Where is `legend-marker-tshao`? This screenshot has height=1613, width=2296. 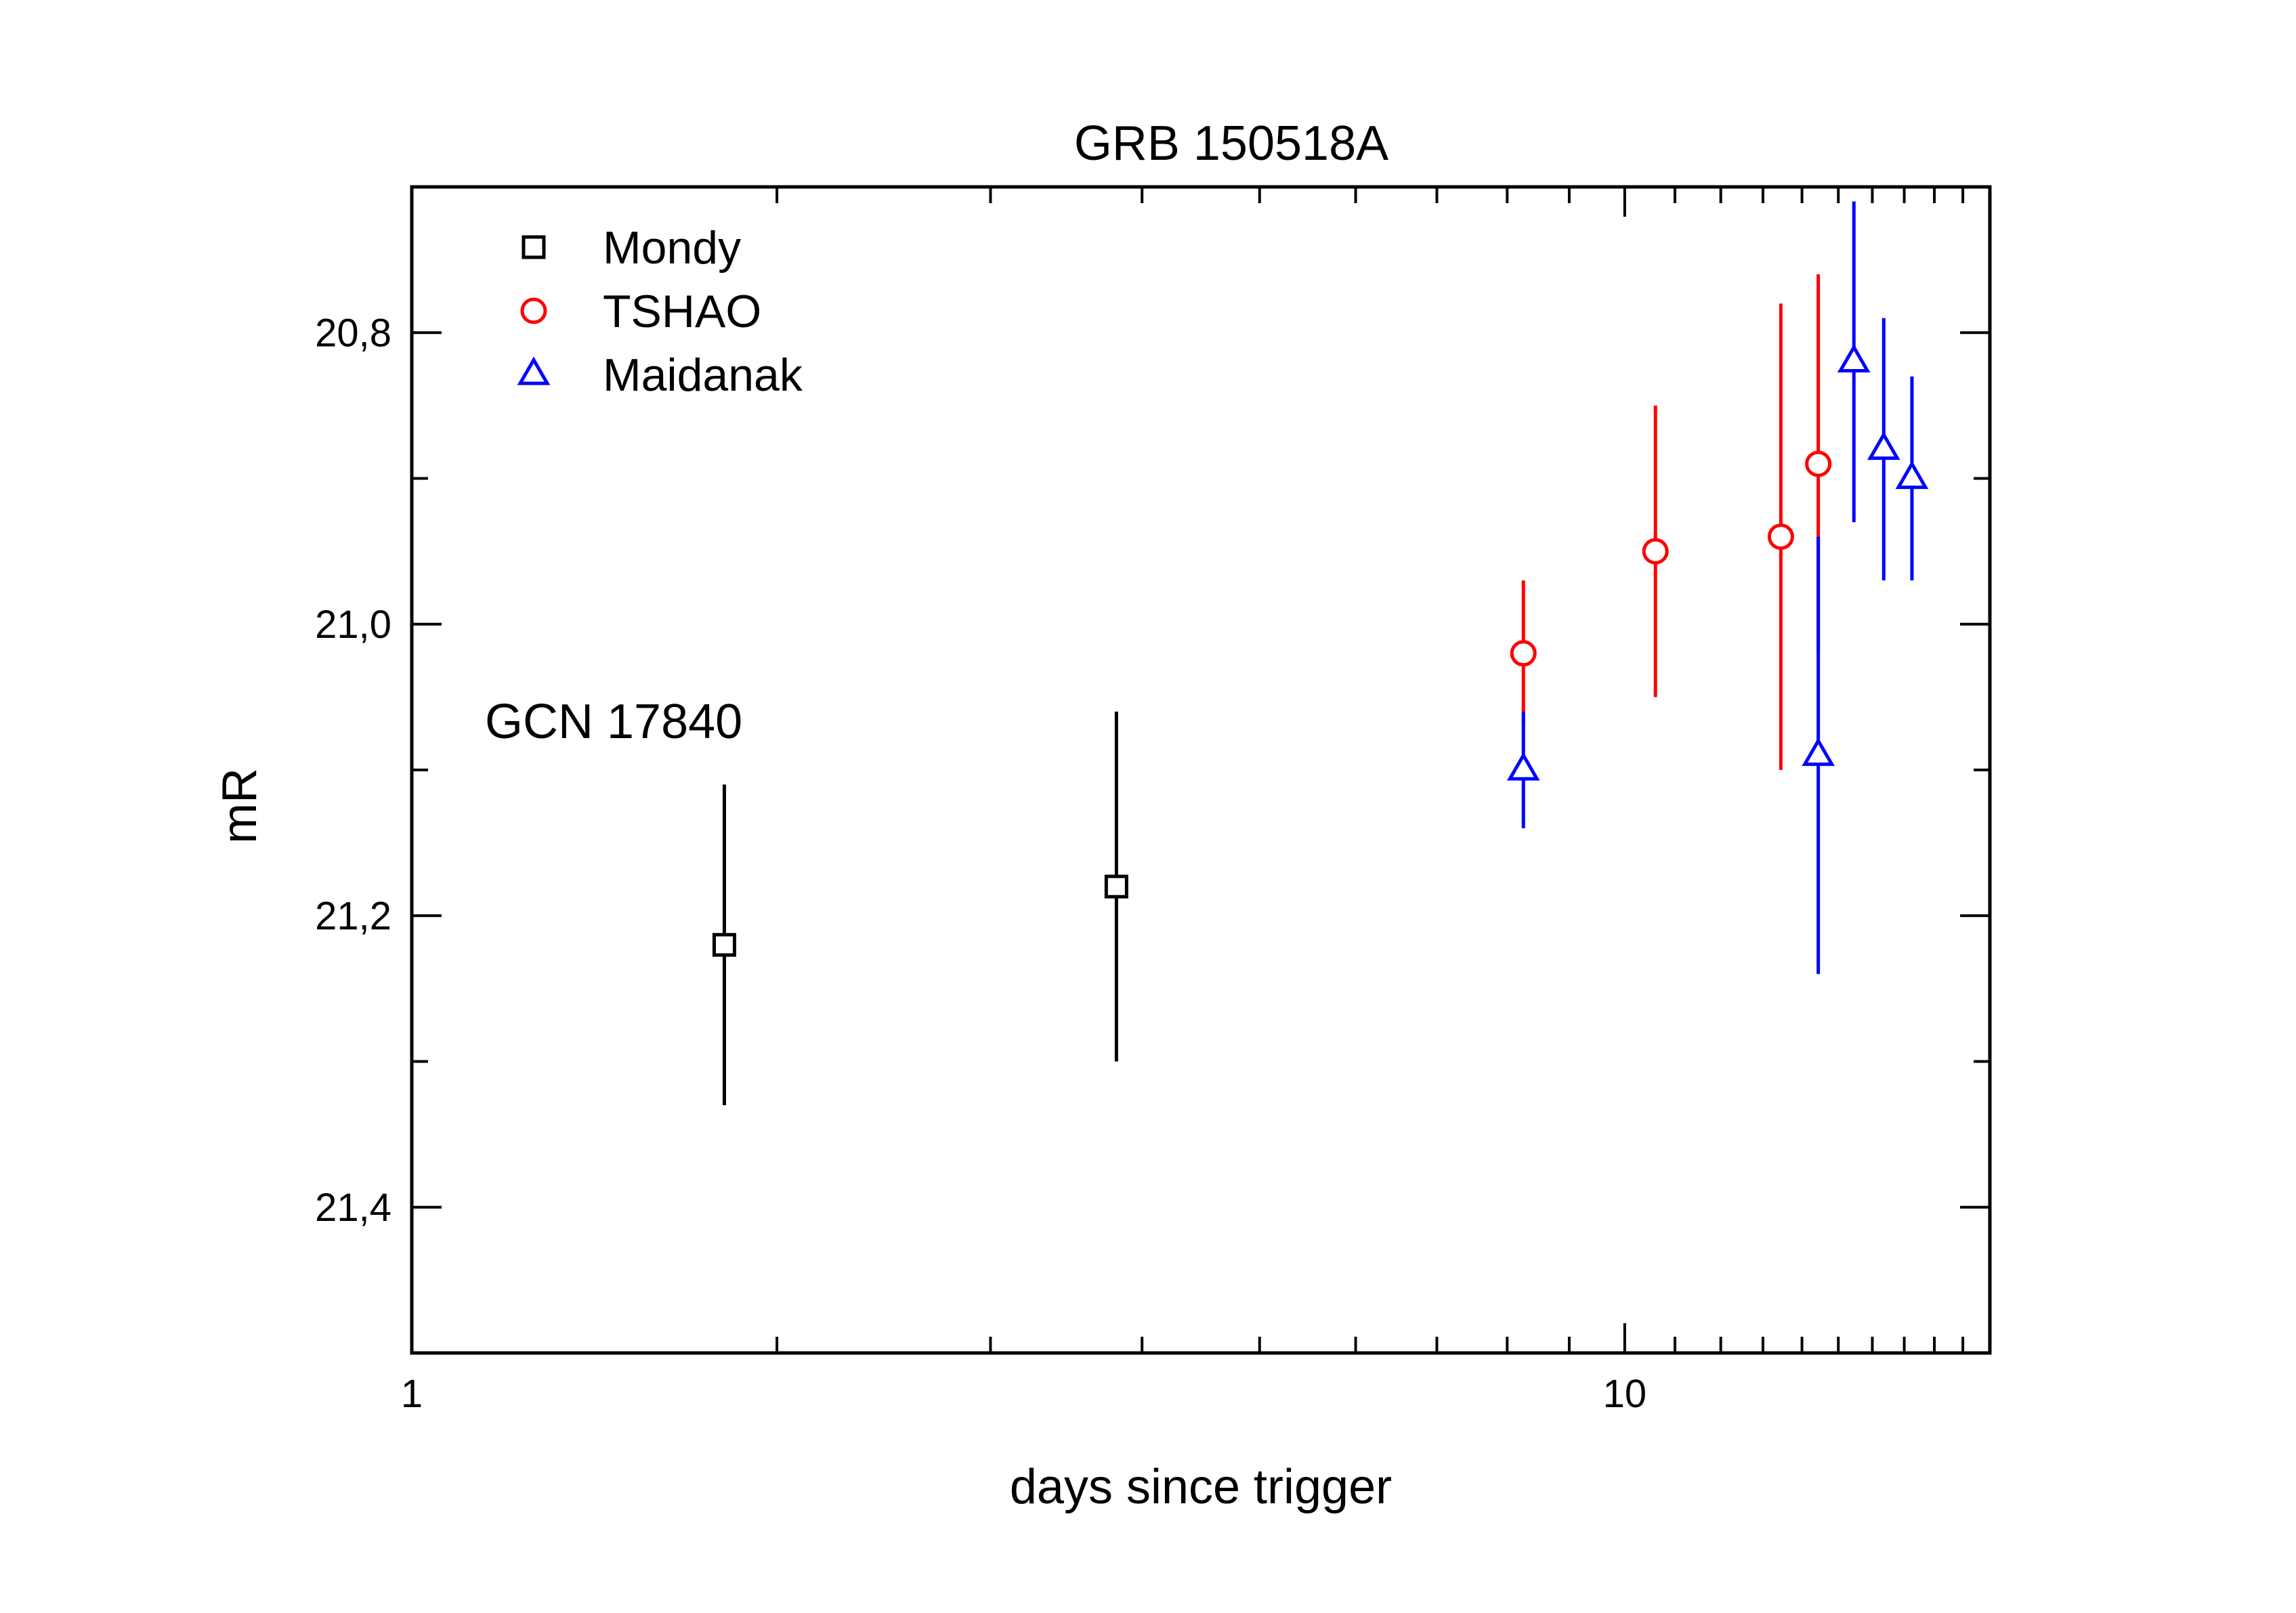 legend-marker-tshao is located at coordinates (533, 310).